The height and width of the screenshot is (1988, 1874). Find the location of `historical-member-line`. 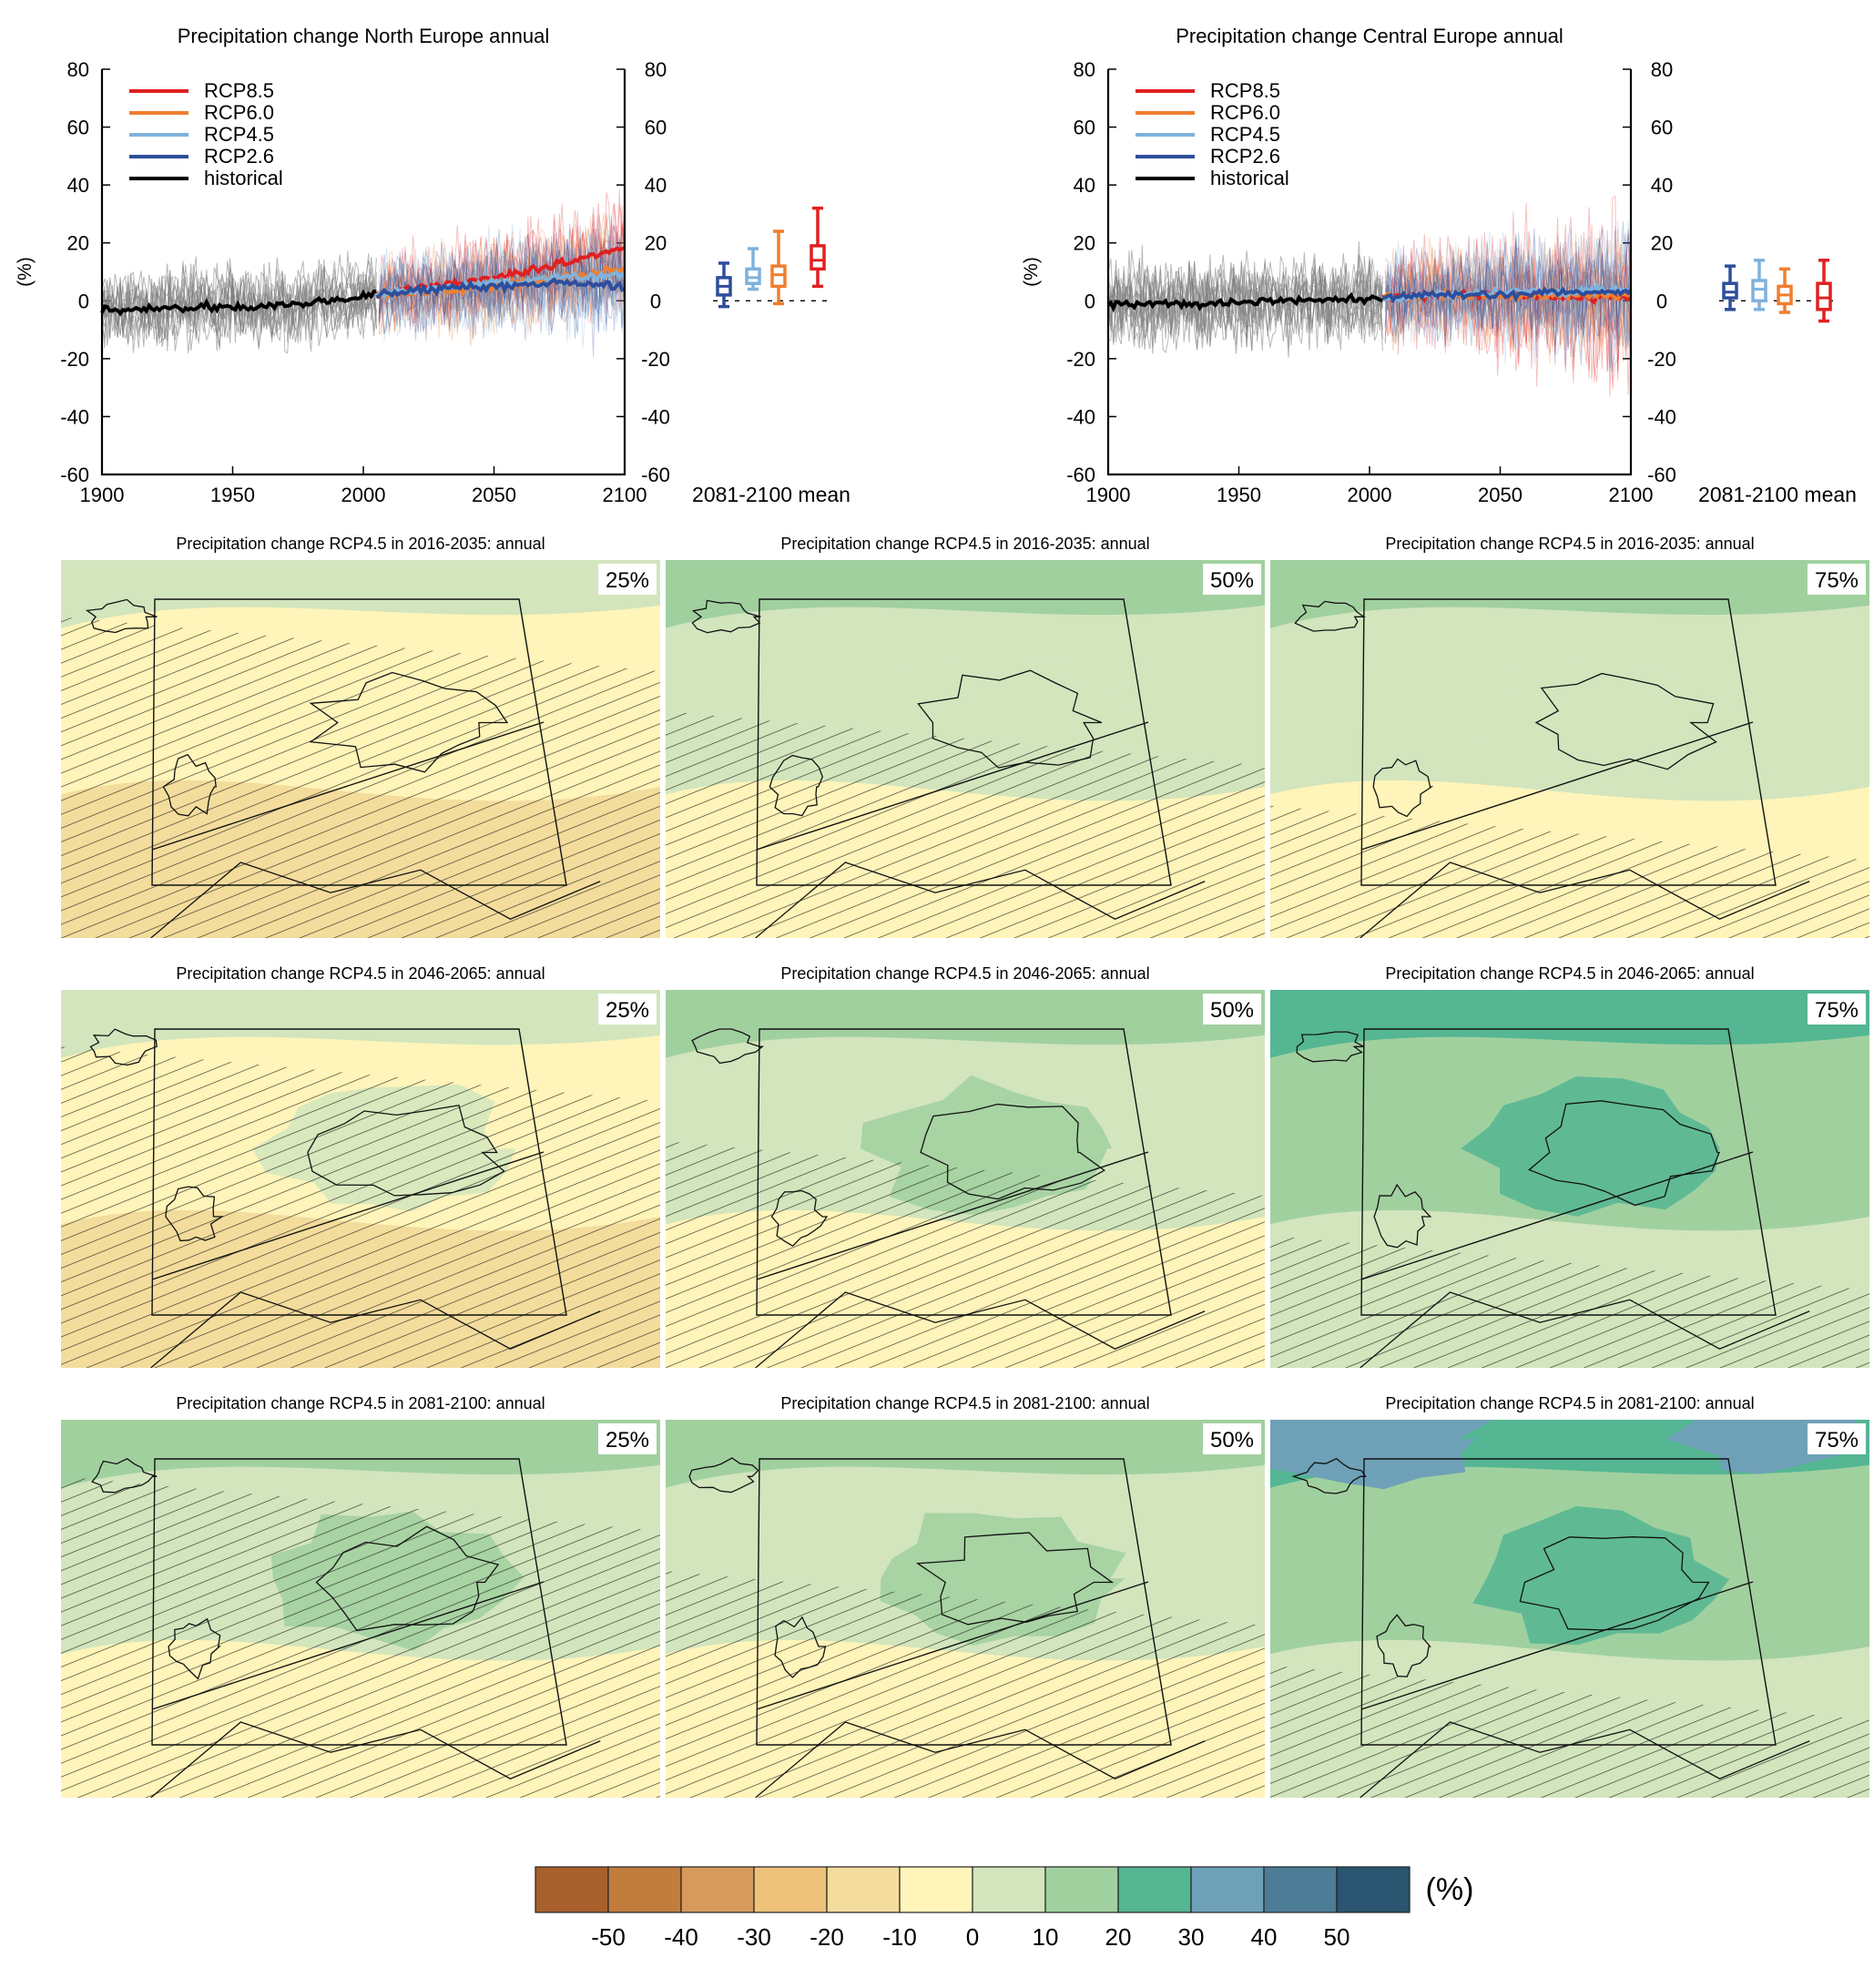

historical-member-line is located at coordinates (1245, 308).